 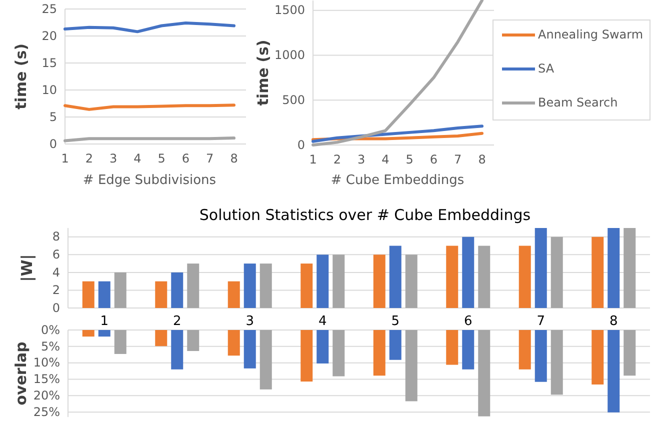 What do you see at coordinates (365, 215) in the screenshot?
I see `chart-title: Solution Statistics over # Cube Embeddings` at bounding box center [365, 215].